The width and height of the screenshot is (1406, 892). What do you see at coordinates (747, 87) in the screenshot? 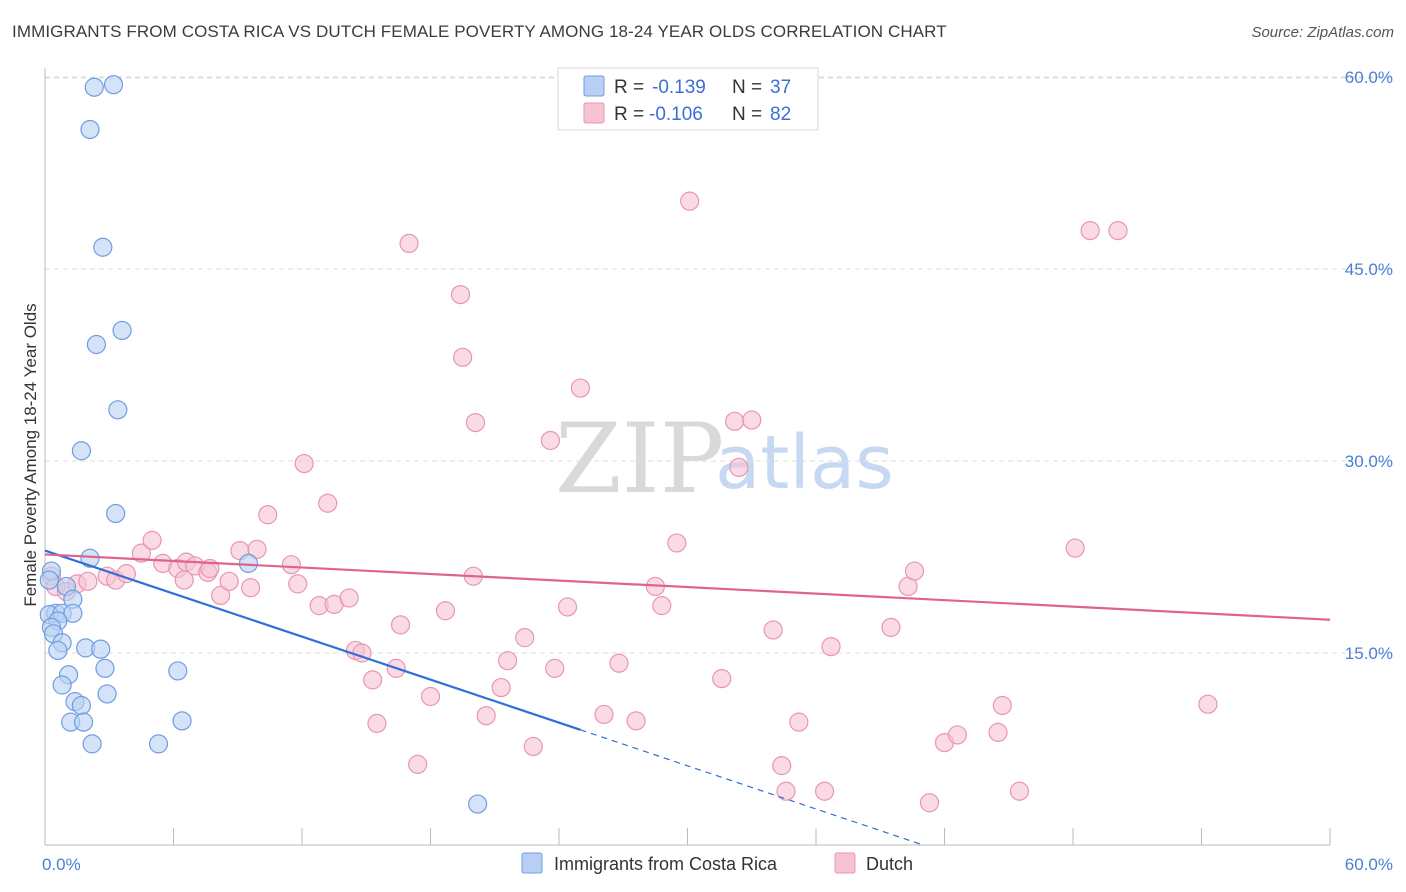
I see `legend-n-label-costa-rica: N =` at bounding box center [747, 87].